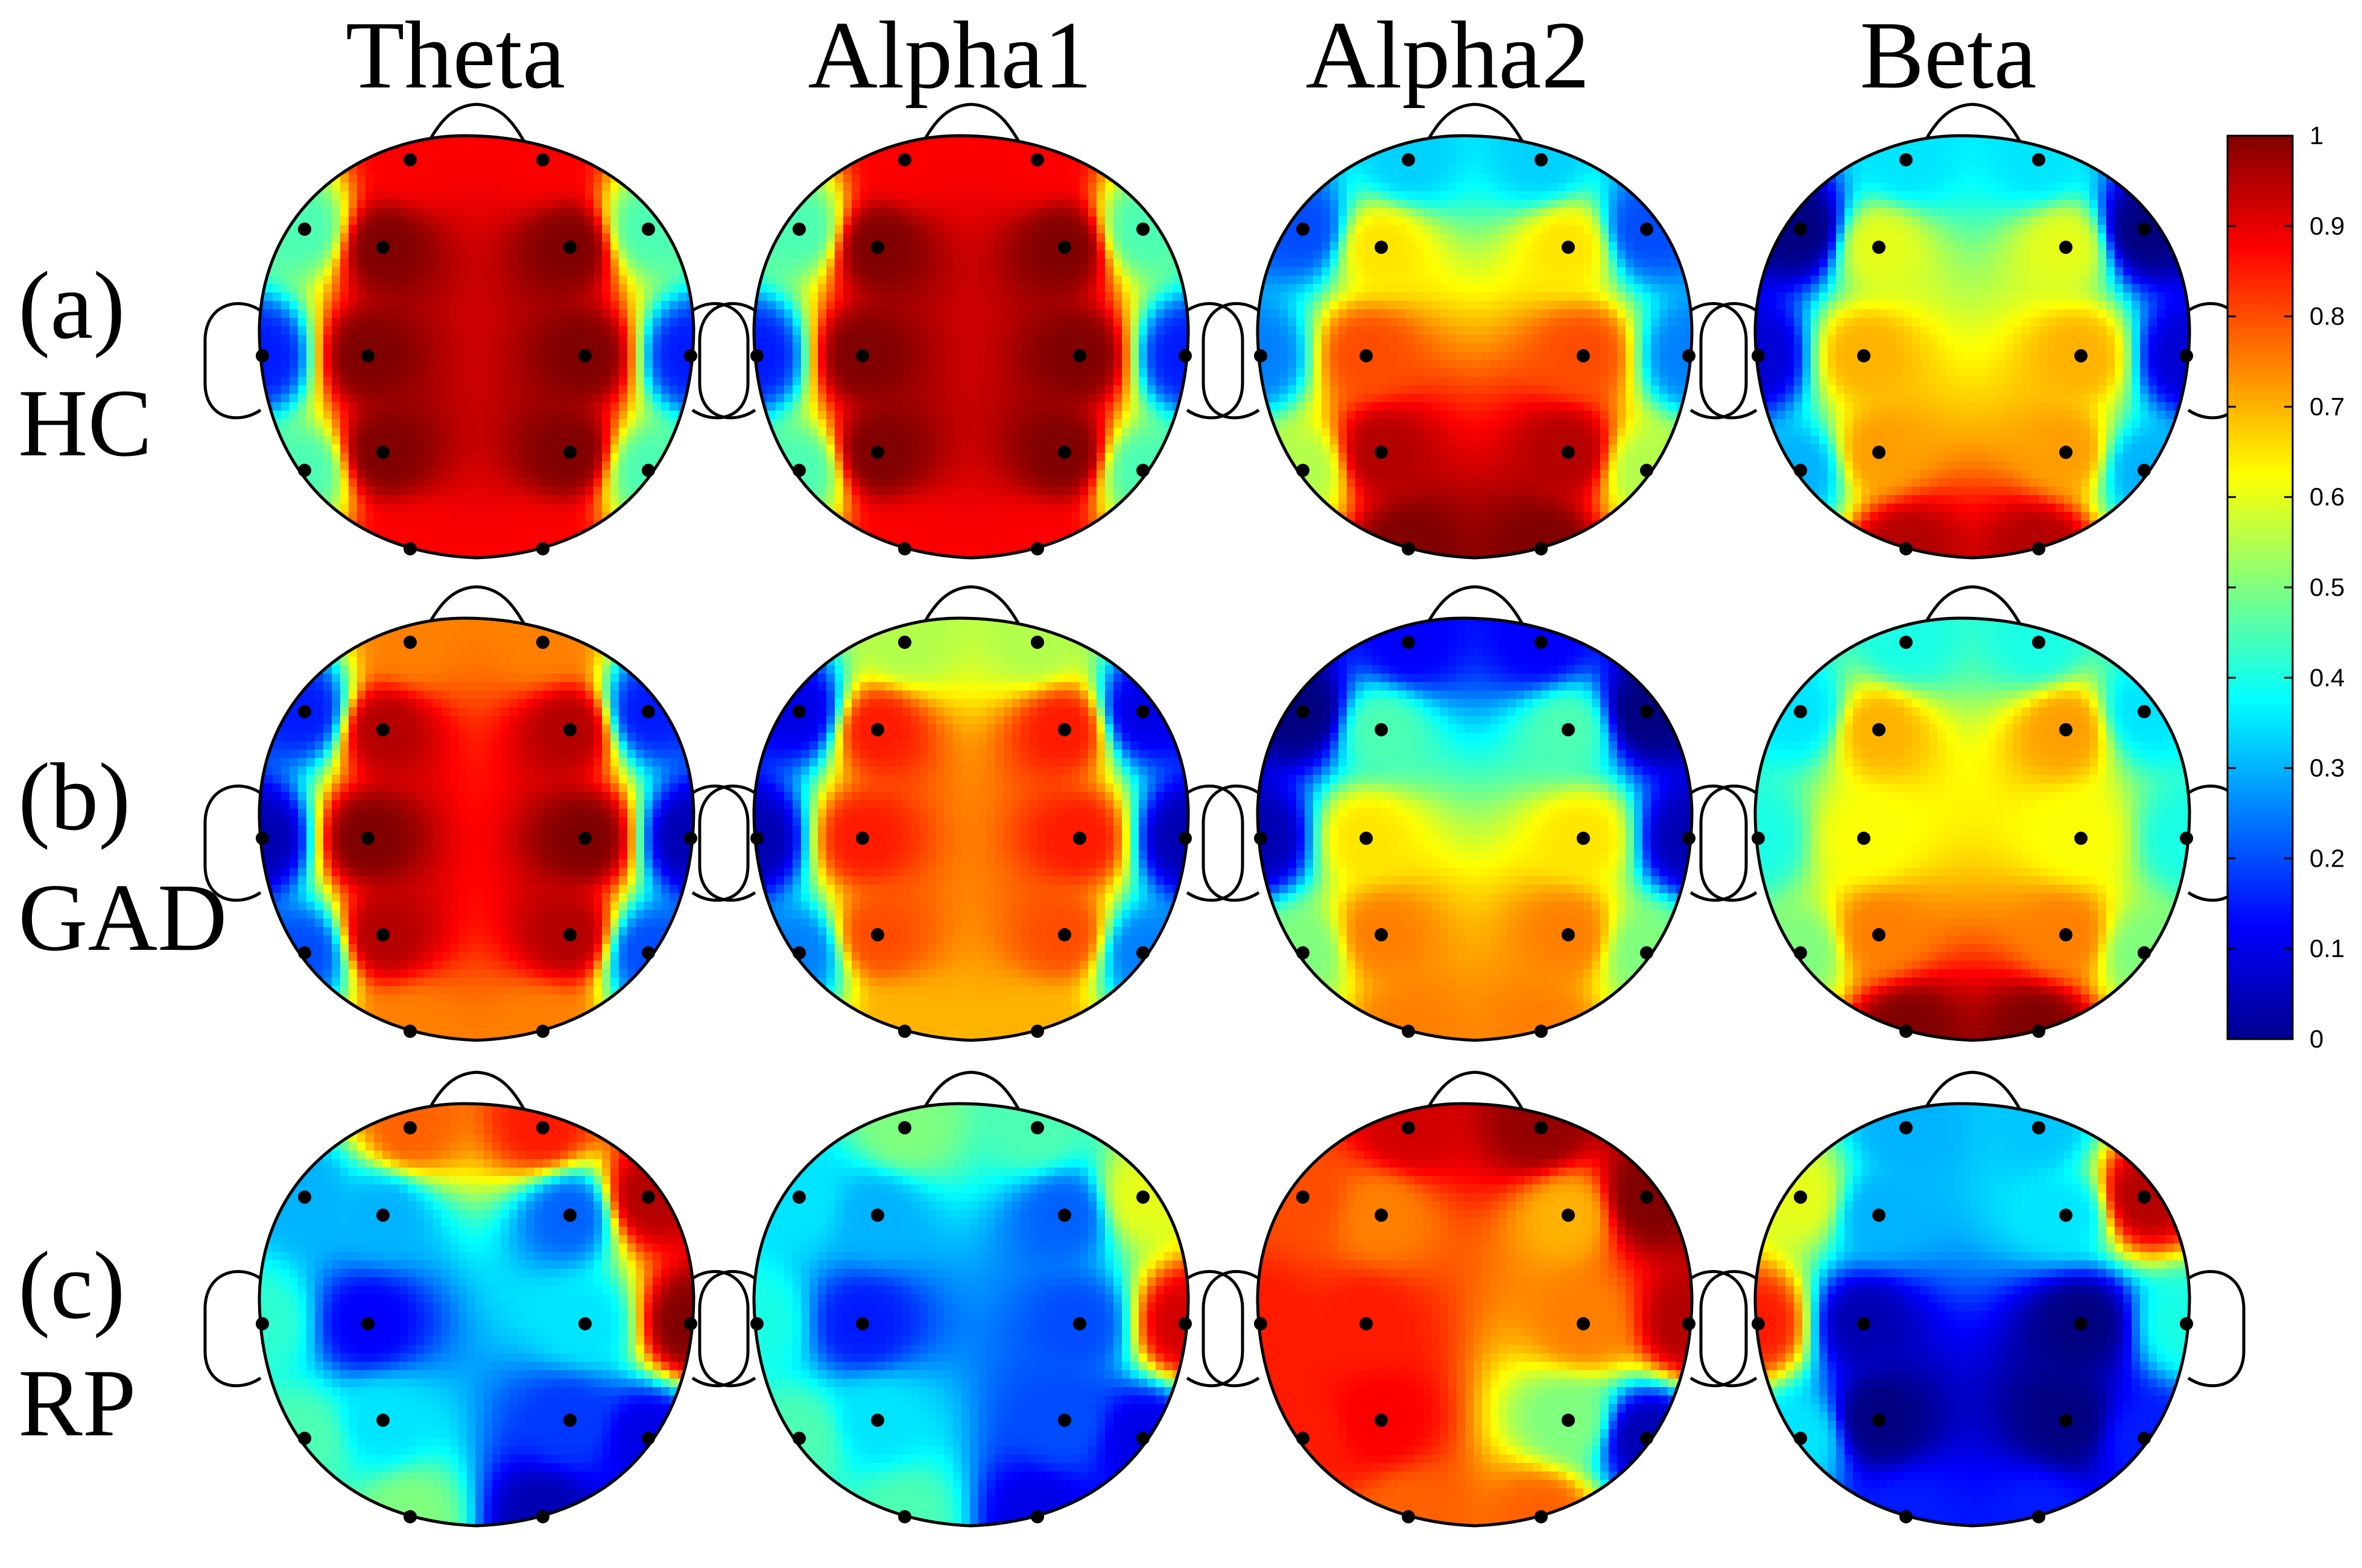 The width and height of the screenshot is (2362, 1568). I want to click on colorbar-ticks: 0 0.1 0.2 0.3 0.4 0.5 0.6 0.7 0.8 0.9 1, so click(2286, 587).